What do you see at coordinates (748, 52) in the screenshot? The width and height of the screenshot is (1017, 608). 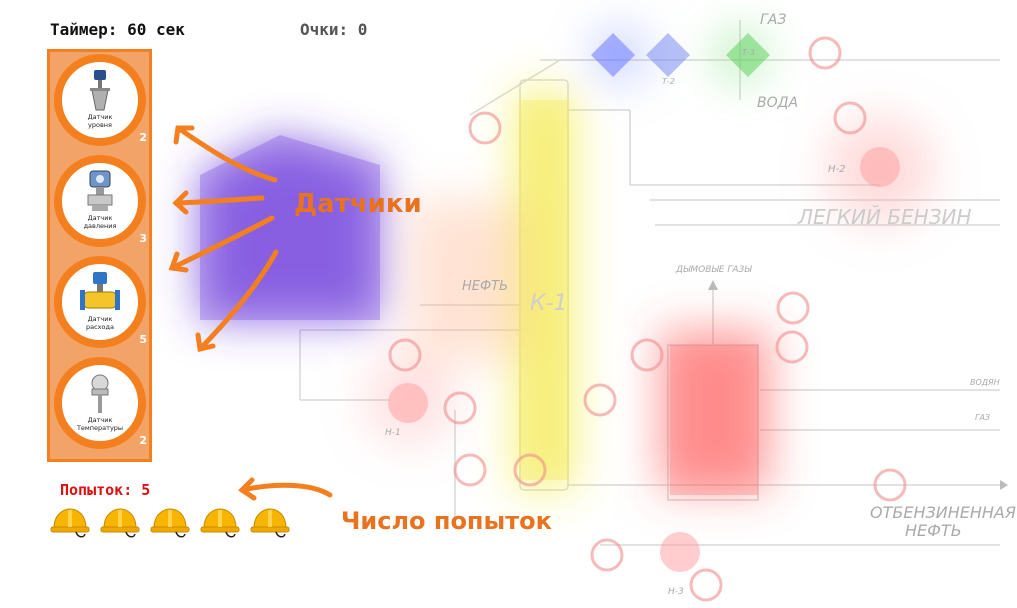 I see `schematic-label-t3: Т-3` at bounding box center [748, 52].